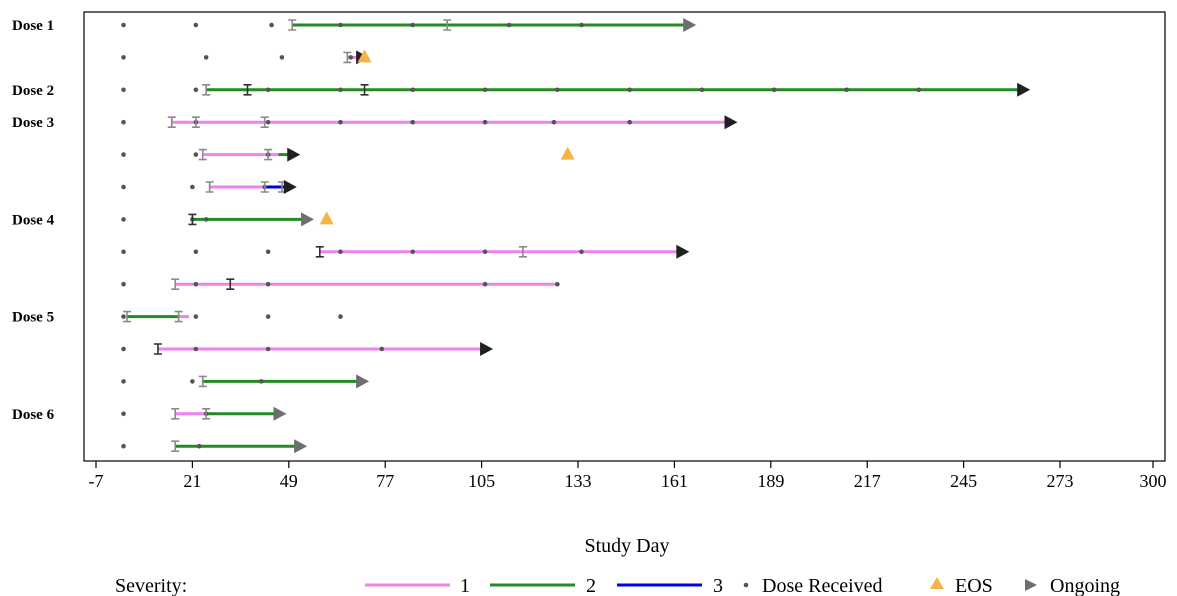 The height and width of the screenshot is (596, 1177). What do you see at coordinates (192, 481) in the screenshot?
I see `x-tick-label: 21` at bounding box center [192, 481].